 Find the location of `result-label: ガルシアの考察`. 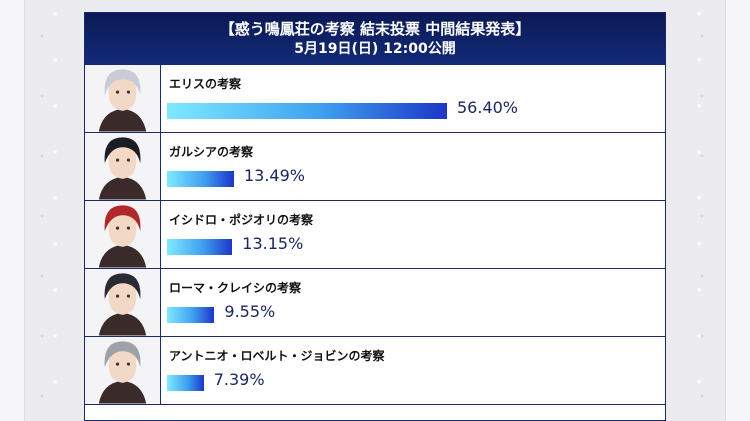

result-label: ガルシアの考察 is located at coordinates (211, 152).